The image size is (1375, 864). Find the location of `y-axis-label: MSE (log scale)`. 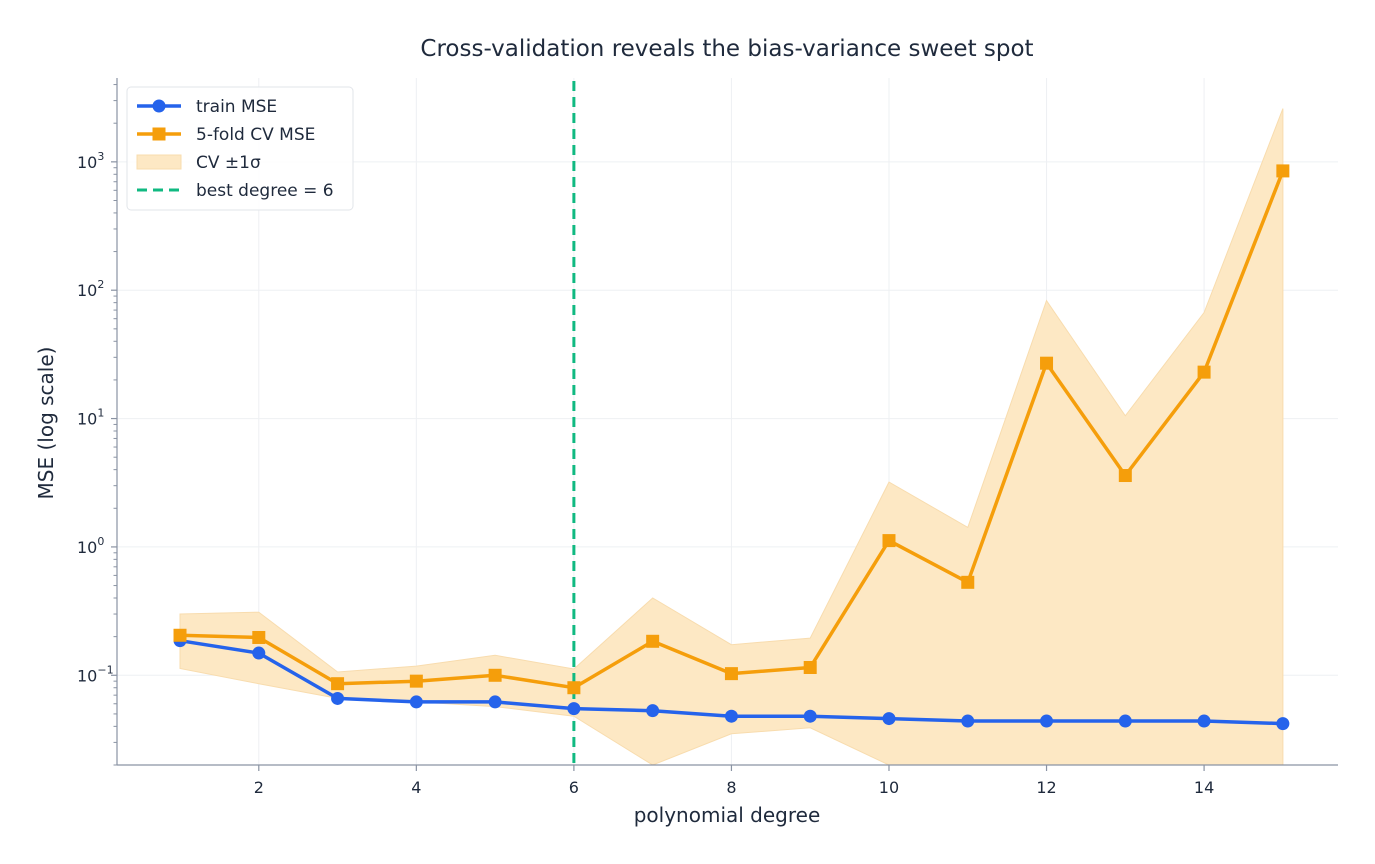

y-axis-label: MSE (log scale) is located at coordinates (46, 423).